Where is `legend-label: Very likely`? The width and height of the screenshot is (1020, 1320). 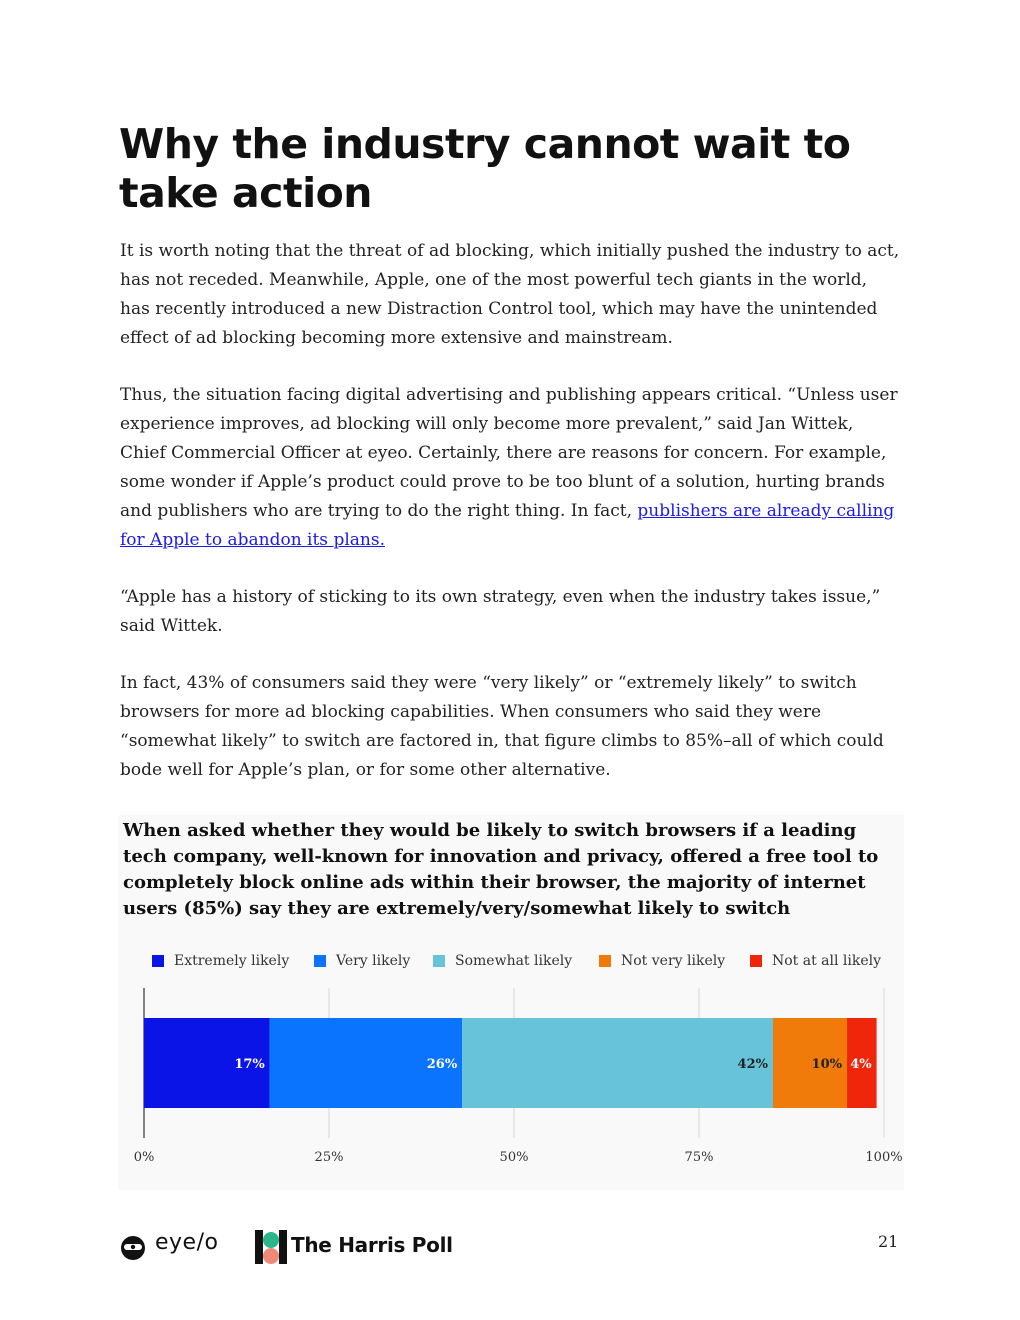
legend-label: Very likely is located at coordinates (373, 961).